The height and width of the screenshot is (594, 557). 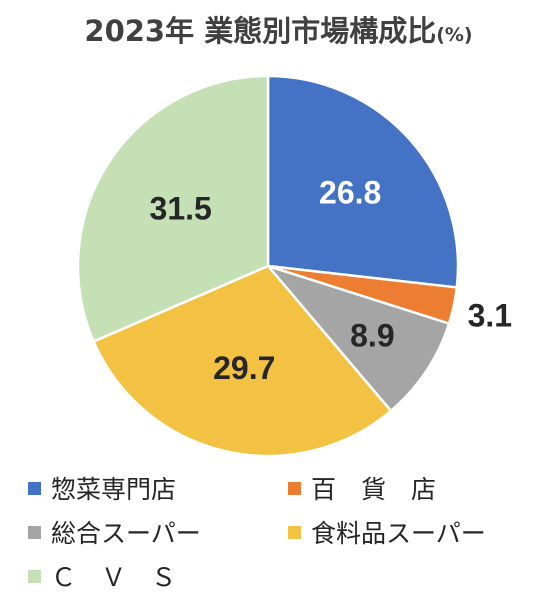 I want to click on legend-item-2: 百 貨 店, so click(x=362, y=488).